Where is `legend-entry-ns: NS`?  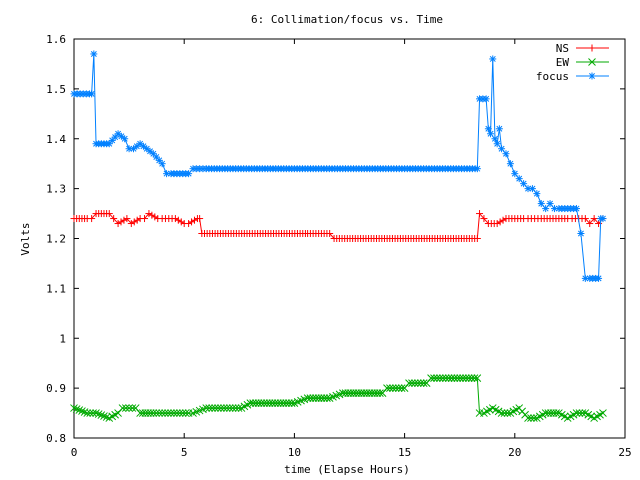
legend-entry-ns: NS is located at coordinates (582, 48).